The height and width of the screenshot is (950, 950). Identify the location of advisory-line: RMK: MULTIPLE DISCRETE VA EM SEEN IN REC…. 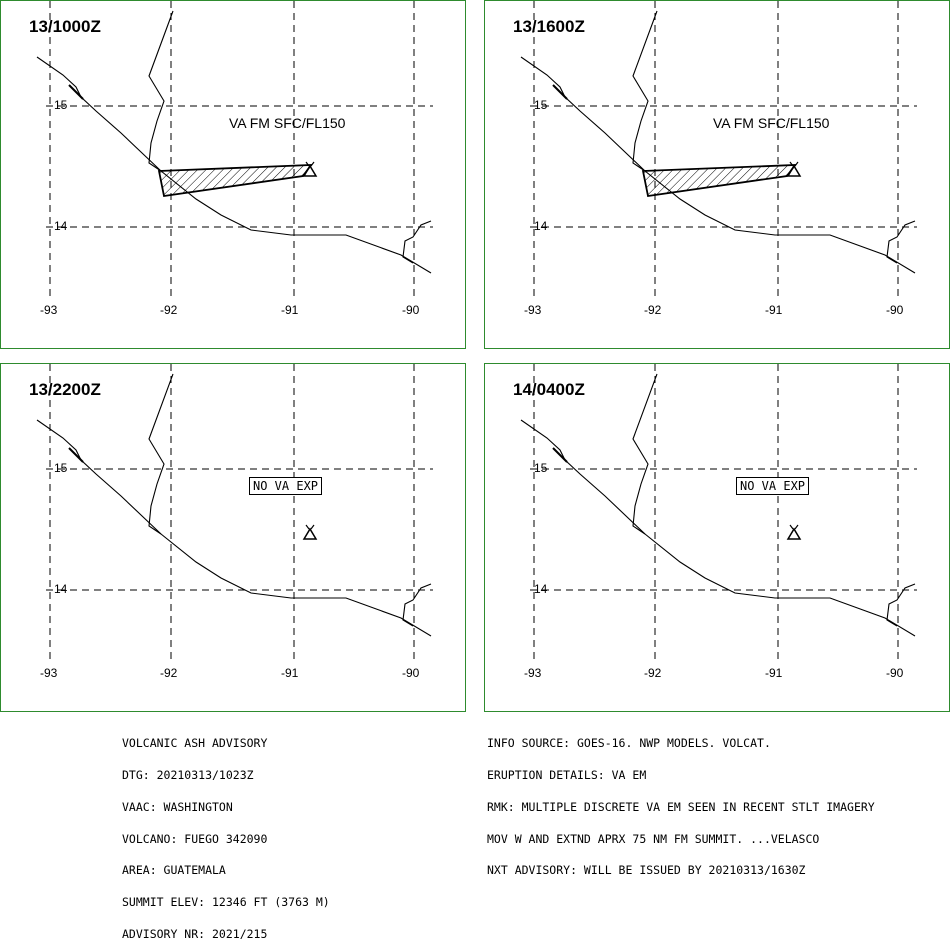
(681, 806).